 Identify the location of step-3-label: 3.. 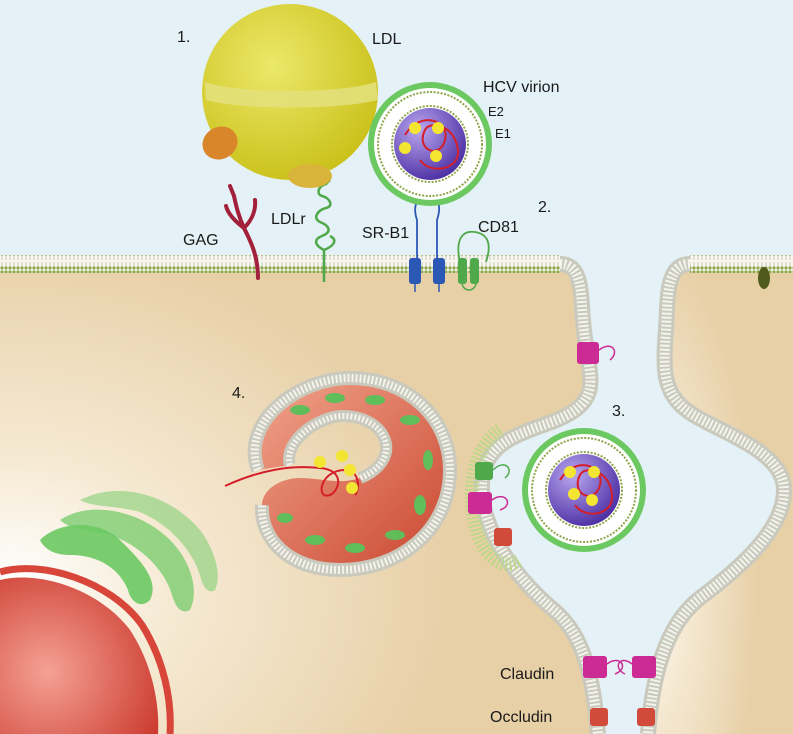
(619, 411).